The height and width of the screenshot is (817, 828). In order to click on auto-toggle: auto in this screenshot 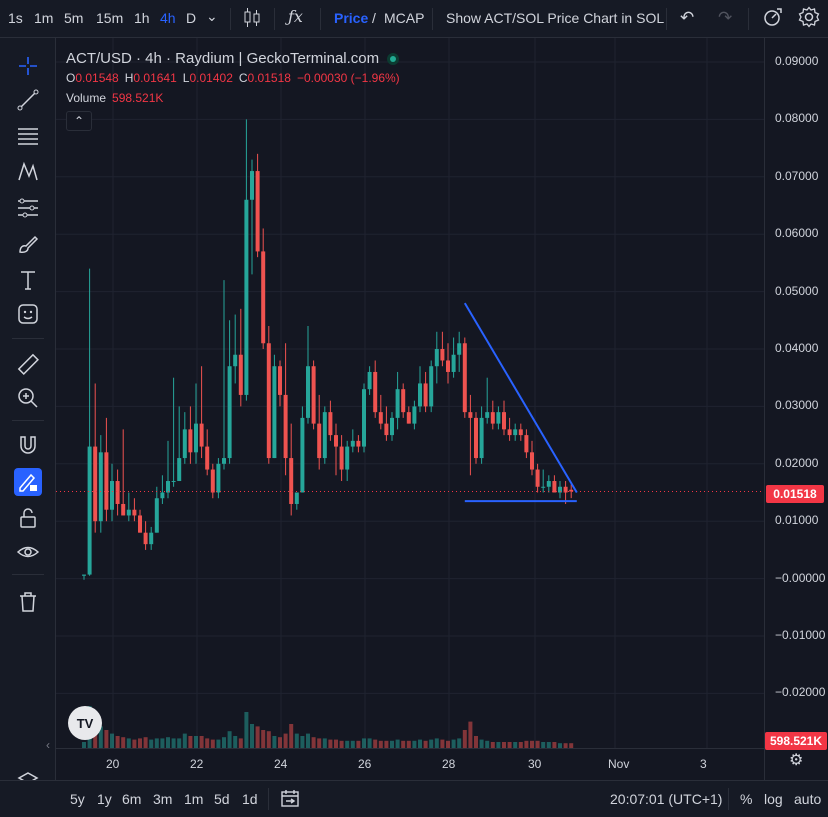, I will do `click(808, 799)`.